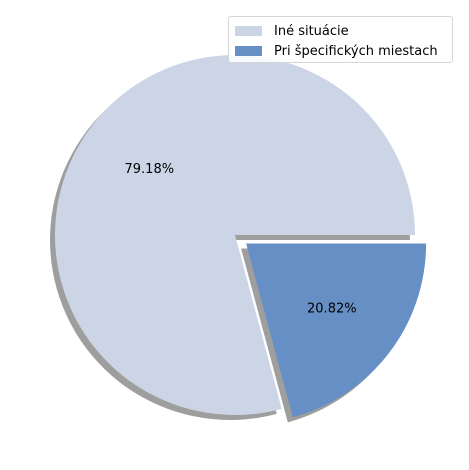 The height and width of the screenshot is (470, 469). I want to click on legend-label: Pri špecifických miestach, so click(356, 51).